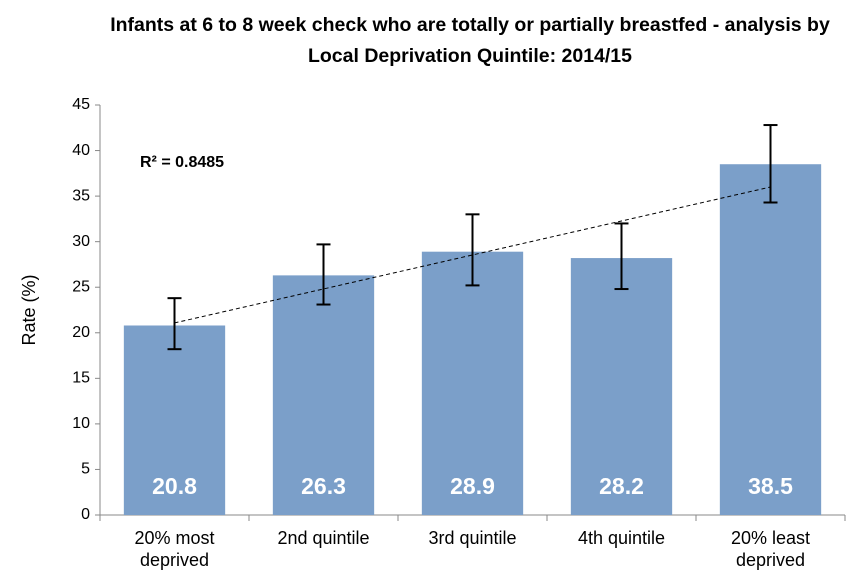 The height and width of the screenshot is (577, 859). What do you see at coordinates (770, 486) in the screenshot?
I see `value-label: 38.5` at bounding box center [770, 486].